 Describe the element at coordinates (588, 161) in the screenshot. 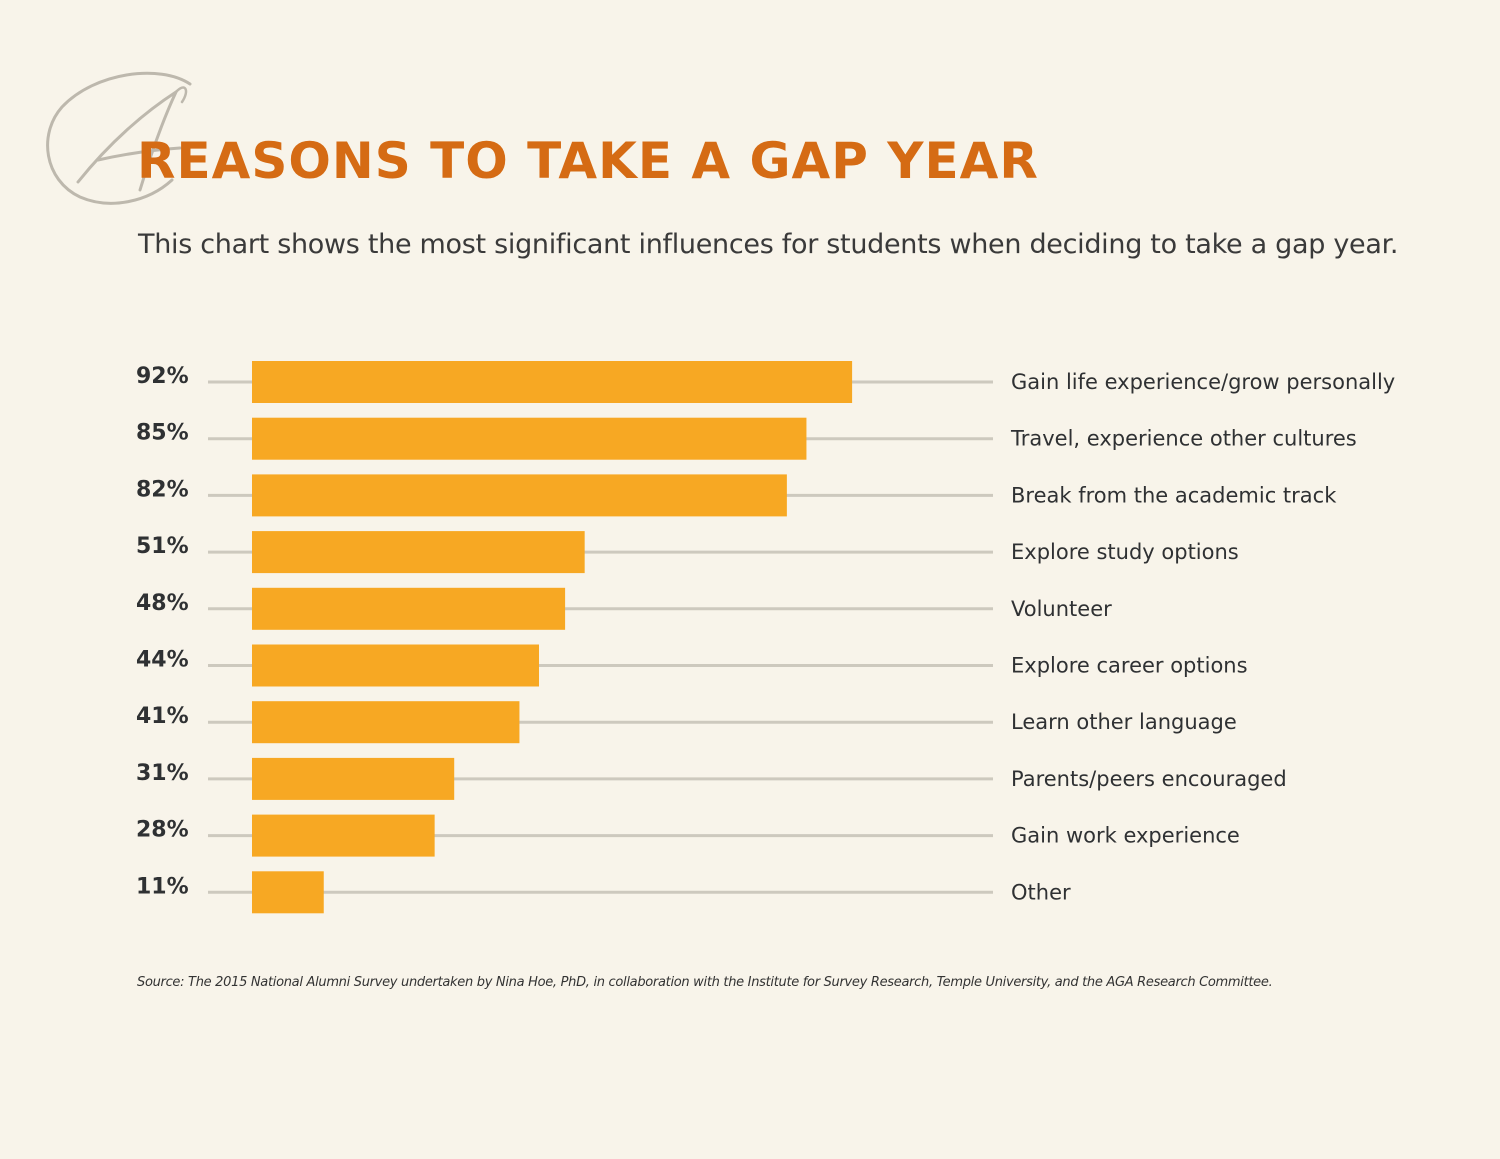

I see `page-title: REASONS TO TAKE A GAP YEAR` at that location.